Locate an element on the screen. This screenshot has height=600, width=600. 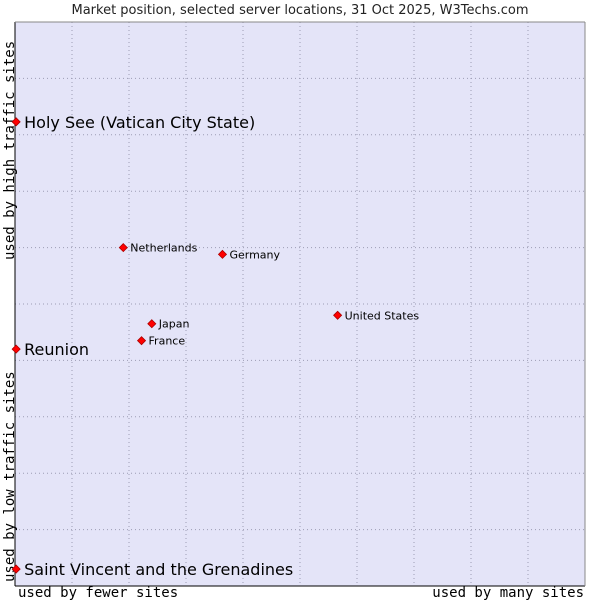
point-label-germany: Germany is located at coordinates (254, 254).